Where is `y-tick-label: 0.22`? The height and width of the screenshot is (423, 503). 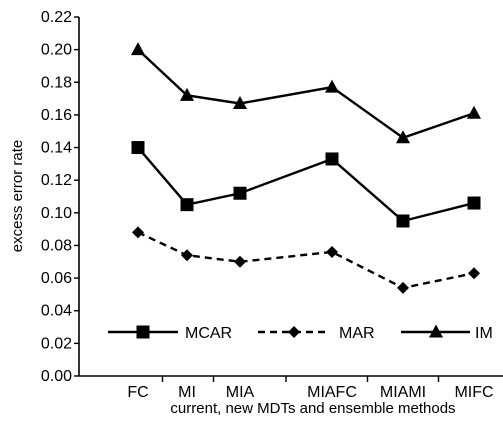
y-tick-label: 0.22 is located at coordinates (56, 17).